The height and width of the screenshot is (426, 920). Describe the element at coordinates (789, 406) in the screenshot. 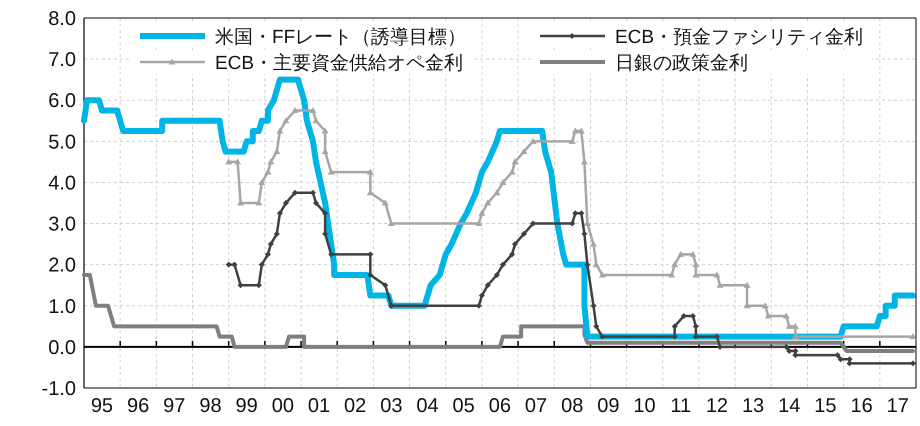

I see `x-tick-label: 14` at that location.